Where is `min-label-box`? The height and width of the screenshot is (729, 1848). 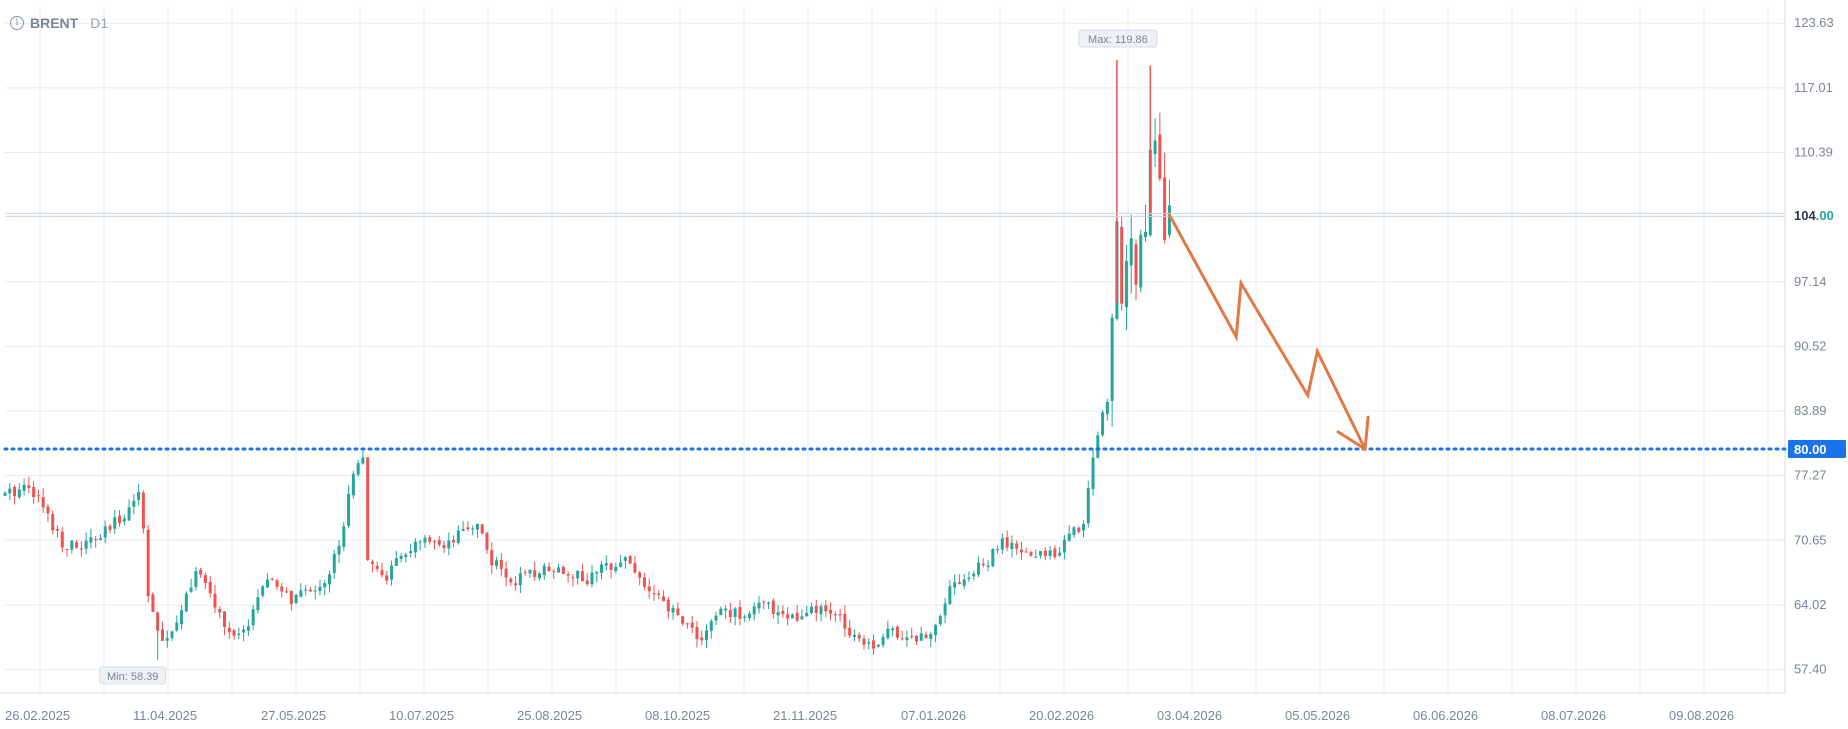
min-label-box is located at coordinates (133, 675).